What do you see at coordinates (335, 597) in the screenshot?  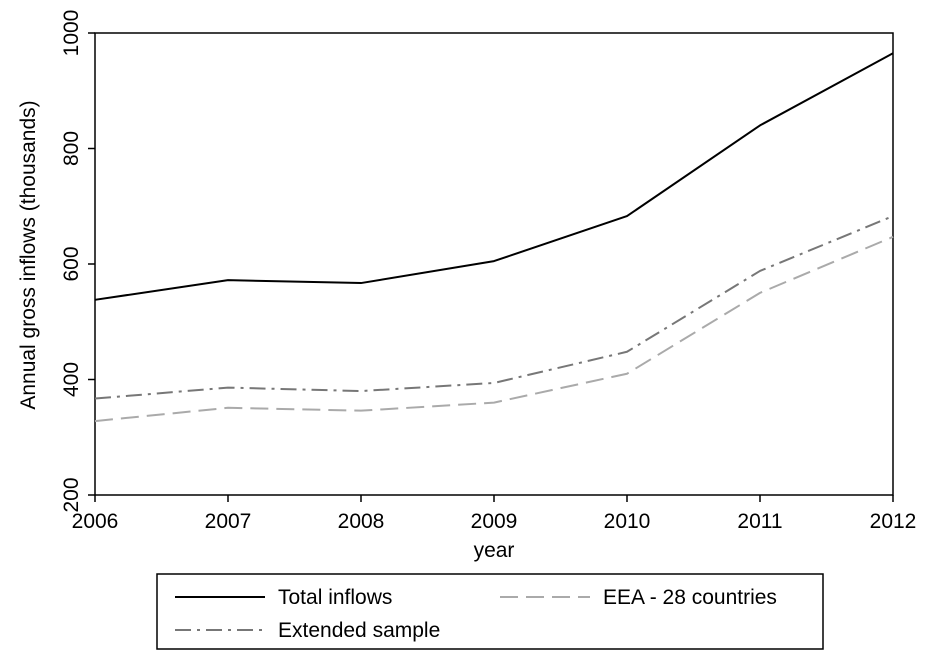 I see `legend-label: Total inflows` at bounding box center [335, 597].